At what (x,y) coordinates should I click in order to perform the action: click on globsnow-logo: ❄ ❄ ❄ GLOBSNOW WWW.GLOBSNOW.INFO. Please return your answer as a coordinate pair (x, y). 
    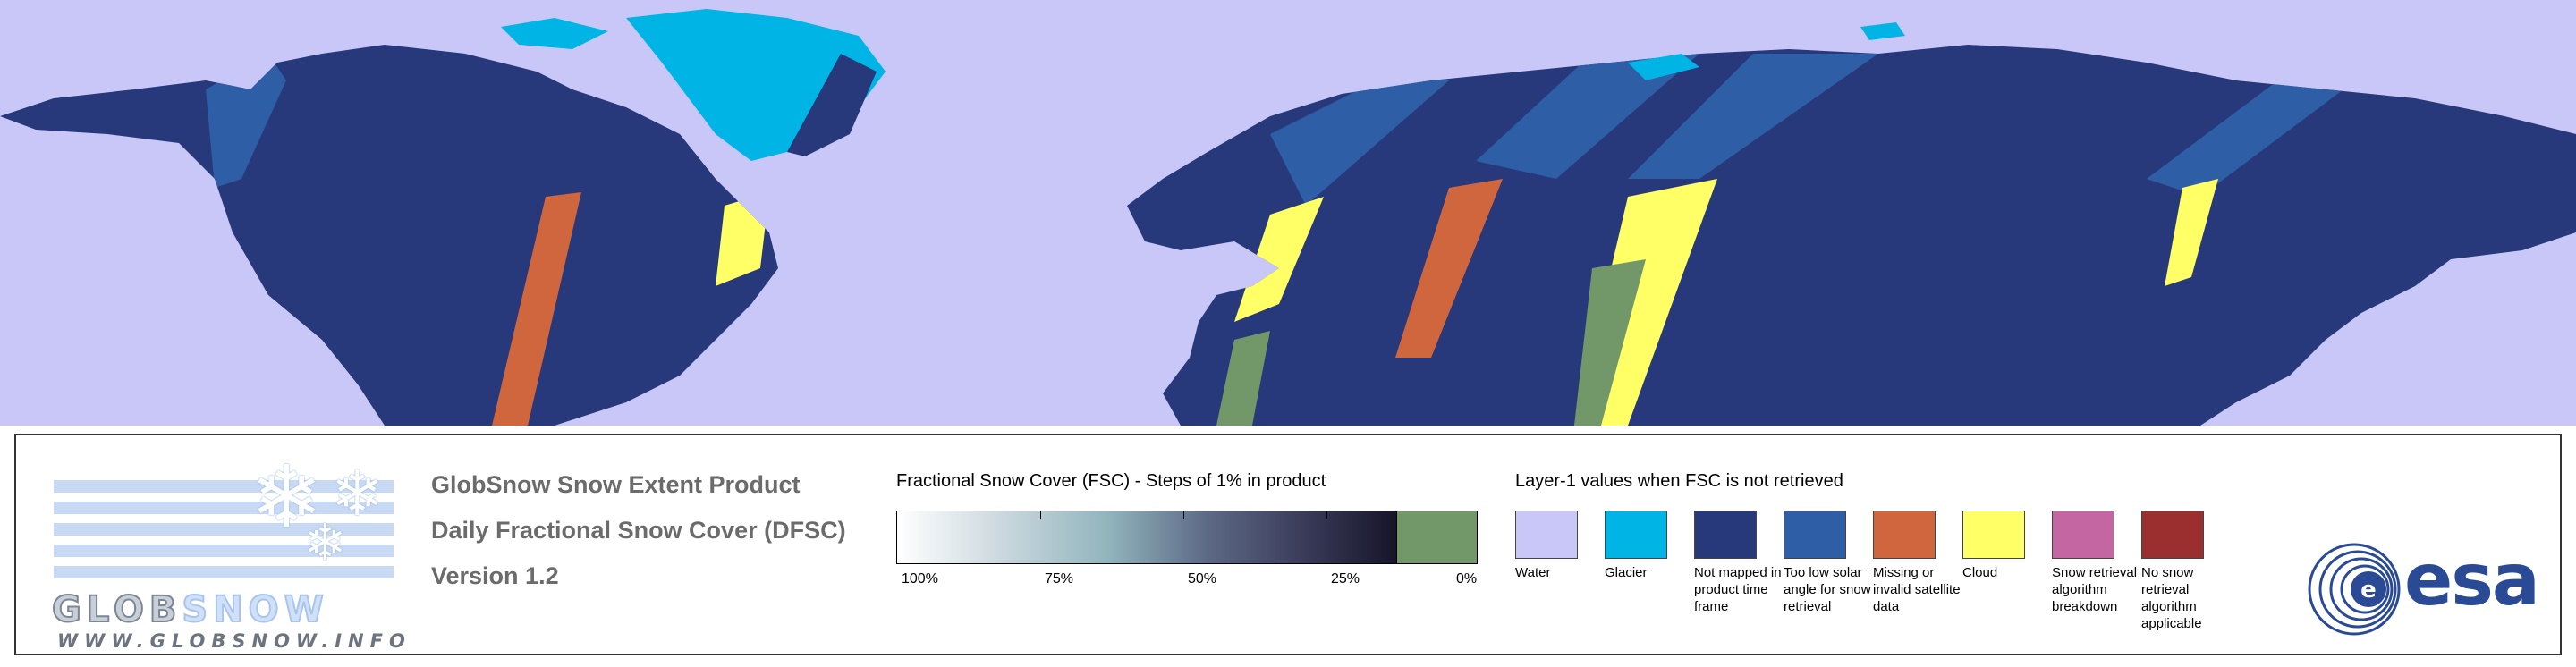
    Looking at the image, I should click on (223, 551).